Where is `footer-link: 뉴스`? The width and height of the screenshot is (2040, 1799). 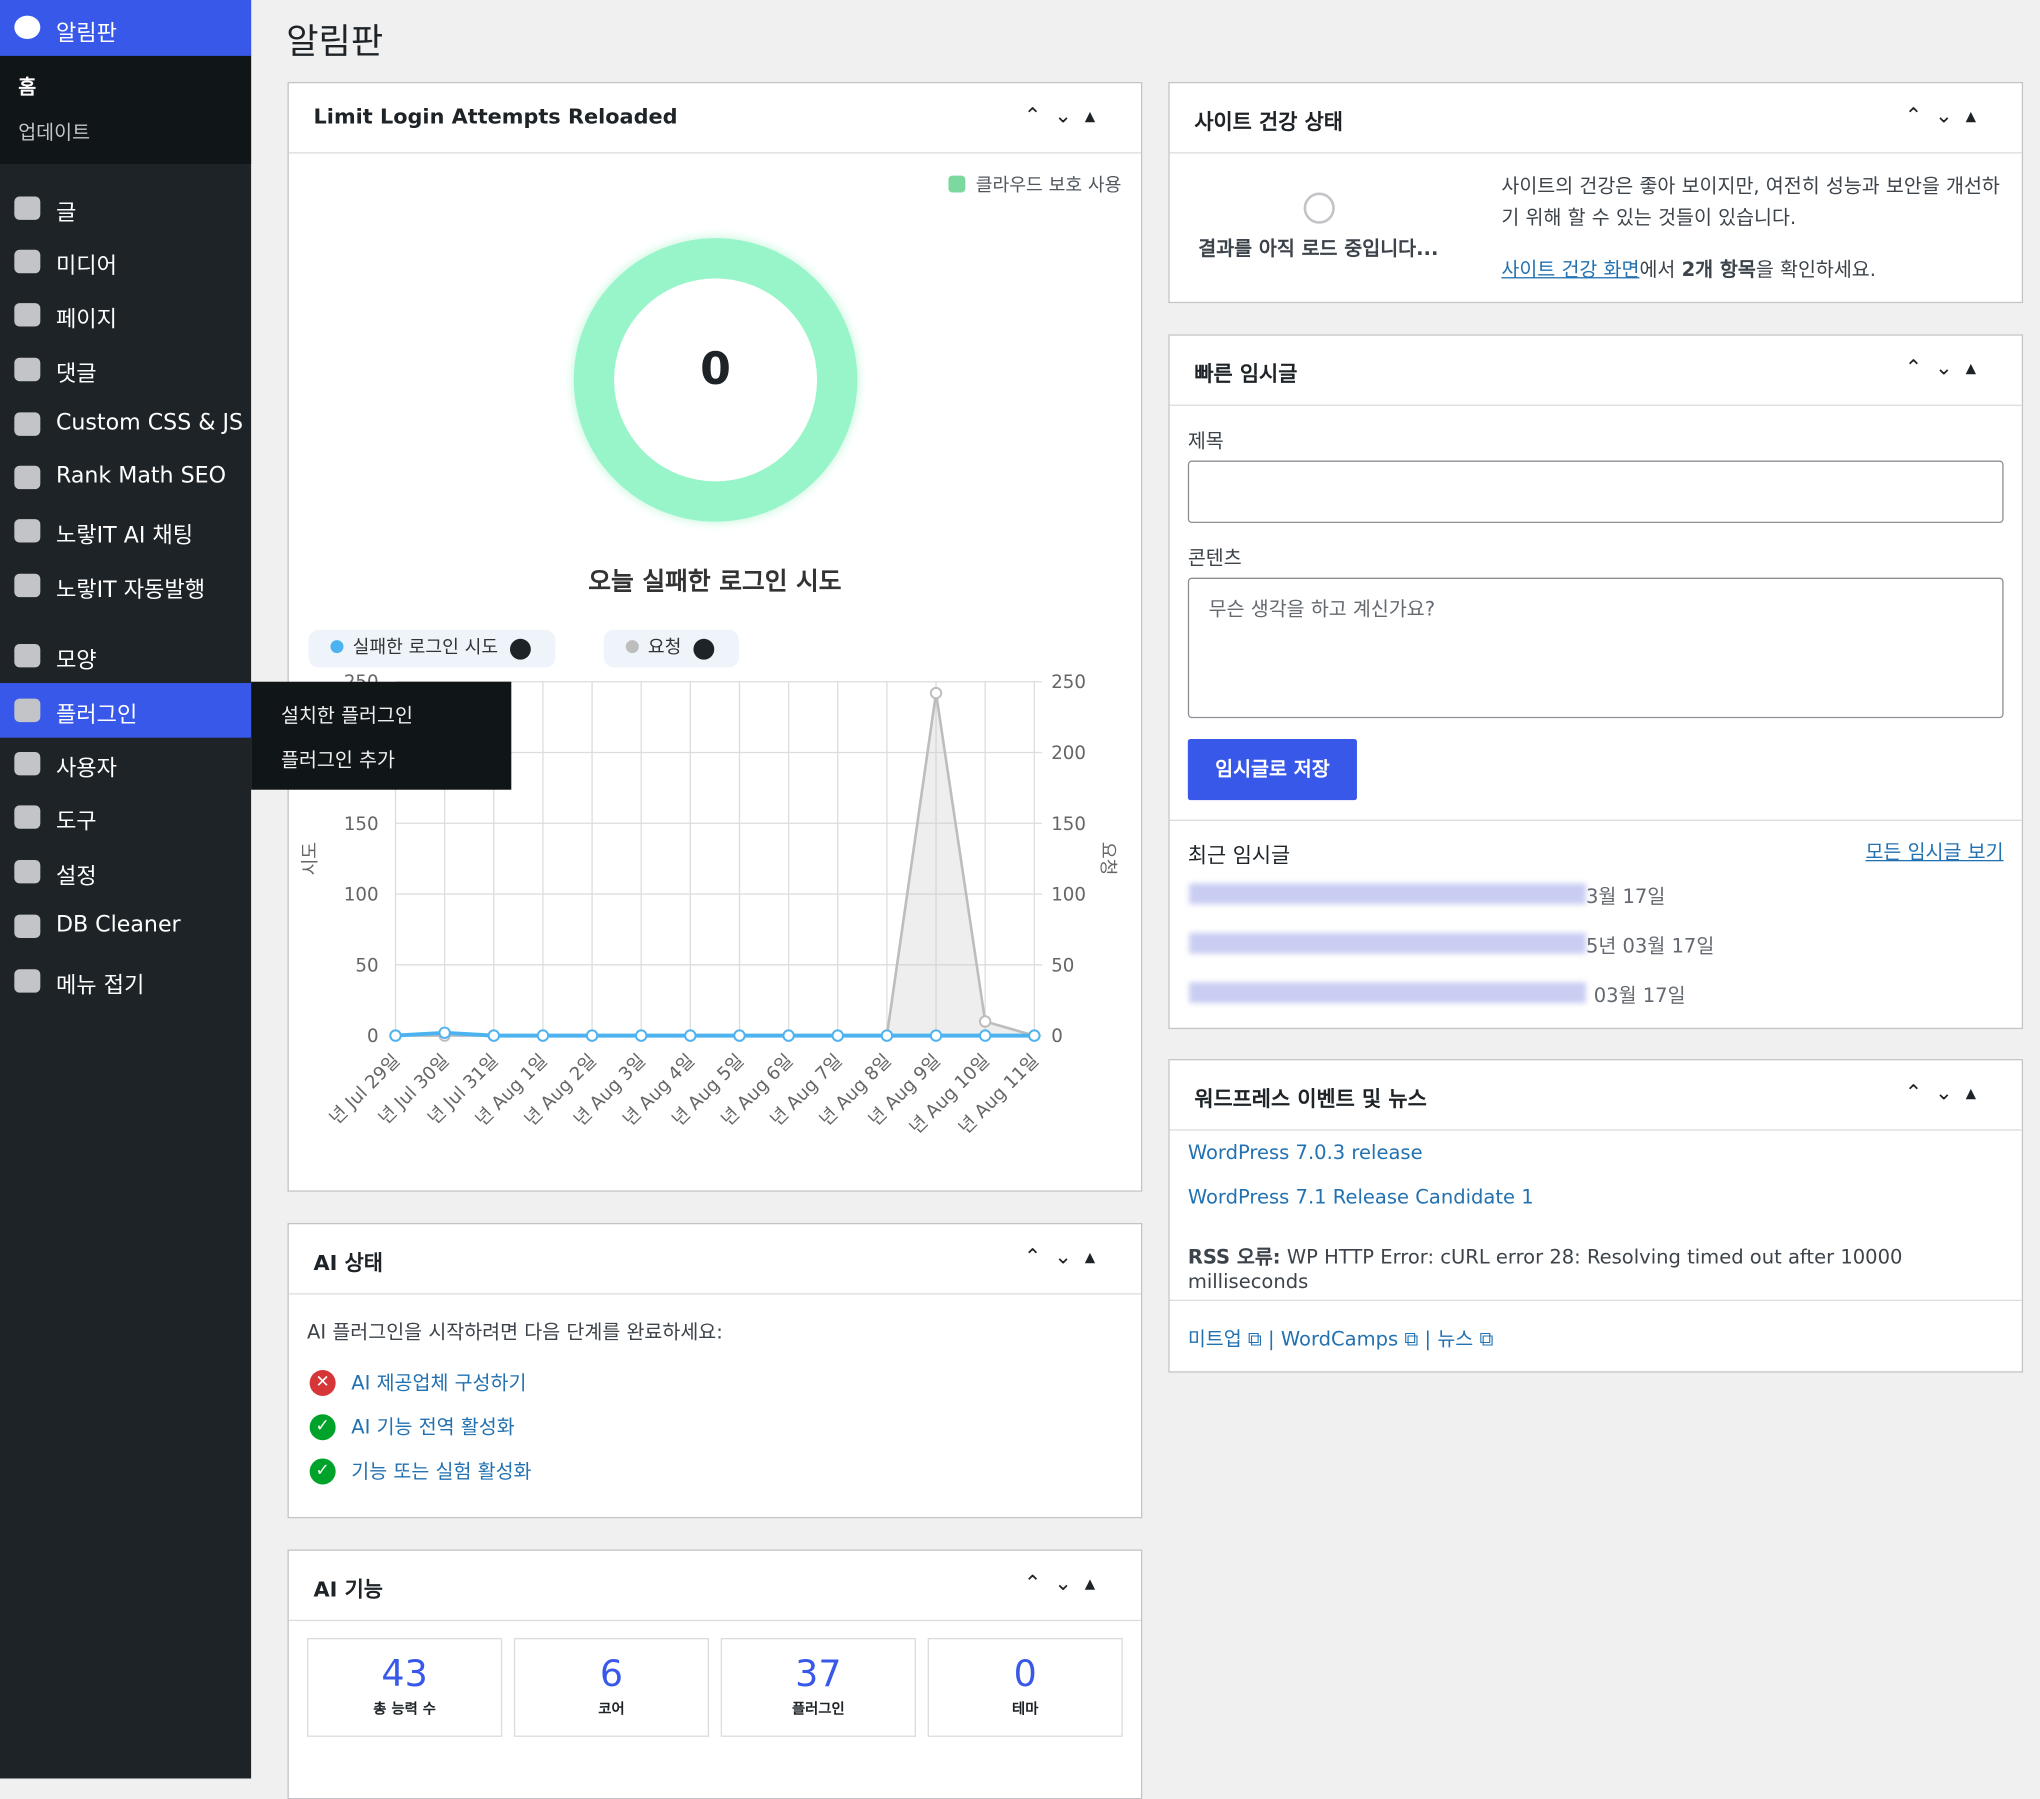
footer-link: 뉴스 is located at coordinates (1455, 1339).